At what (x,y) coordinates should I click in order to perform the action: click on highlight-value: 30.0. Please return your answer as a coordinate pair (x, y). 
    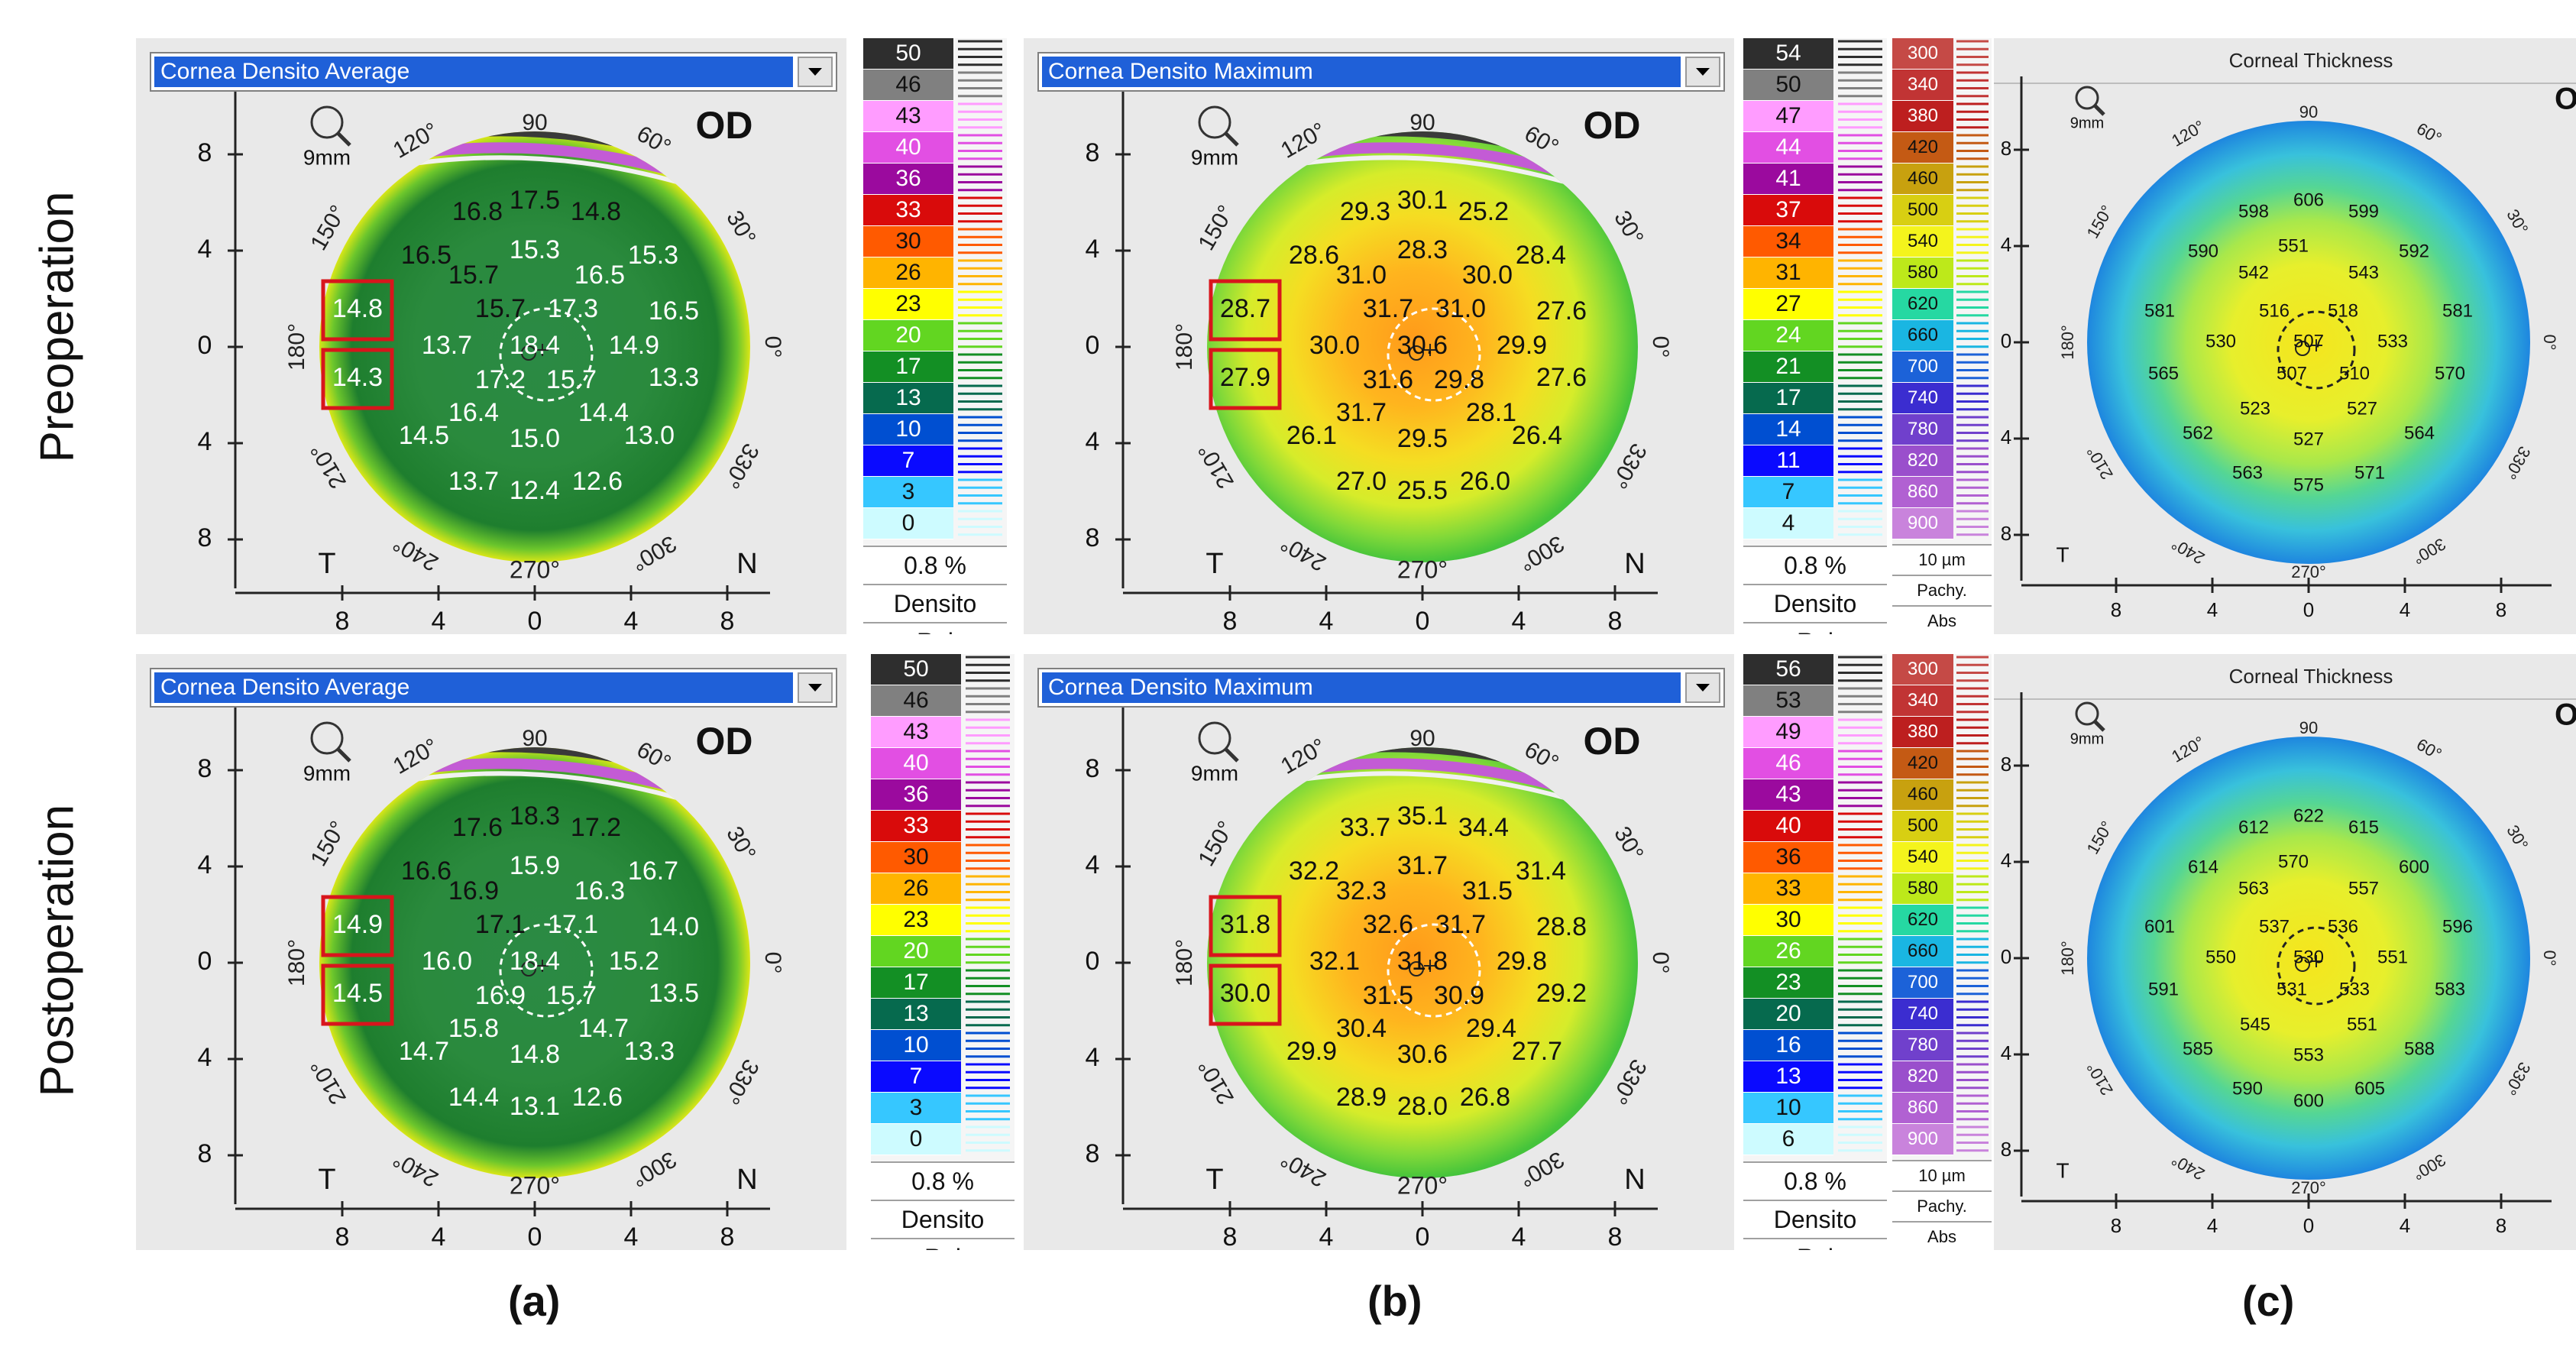
    Looking at the image, I should click on (1245, 993).